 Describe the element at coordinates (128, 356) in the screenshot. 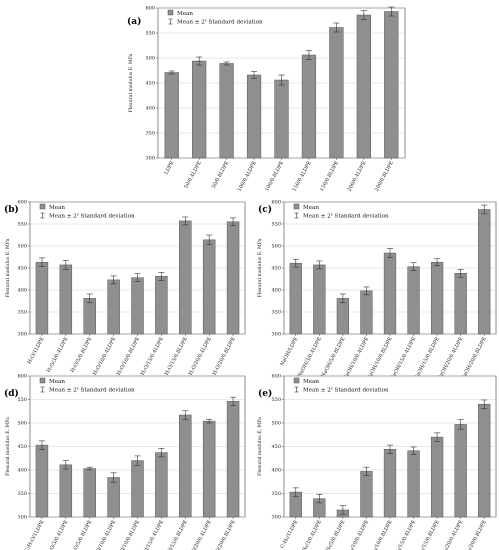

I see `x-tick-label: H₂O/10/0.8LDPE` at that location.